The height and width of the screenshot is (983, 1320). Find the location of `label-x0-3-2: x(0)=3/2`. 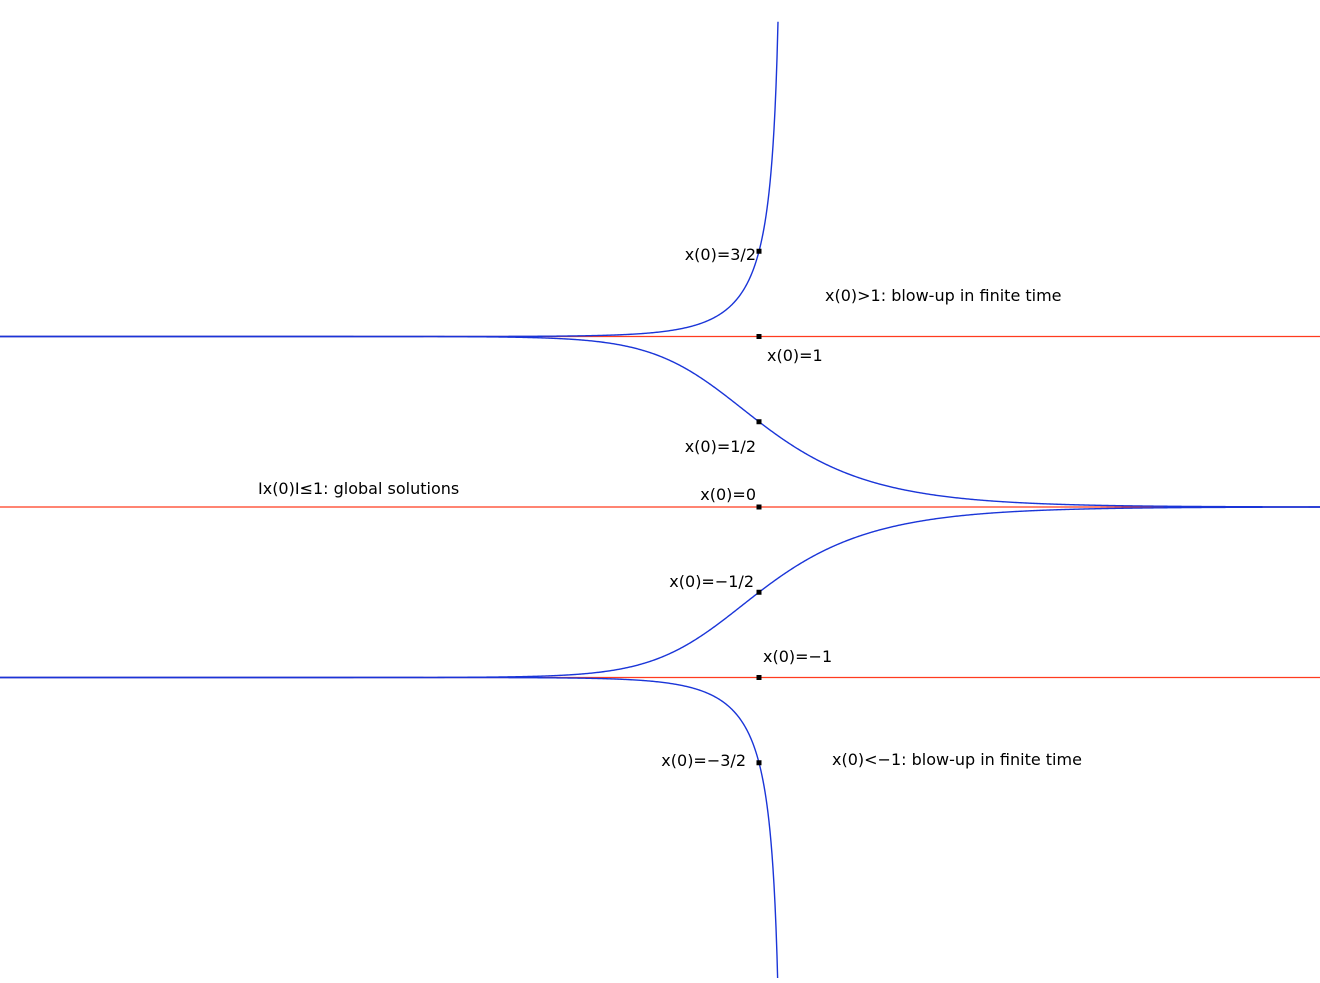

label-x0-3-2: x(0)=3/2 is located at coordinates (720, 254).